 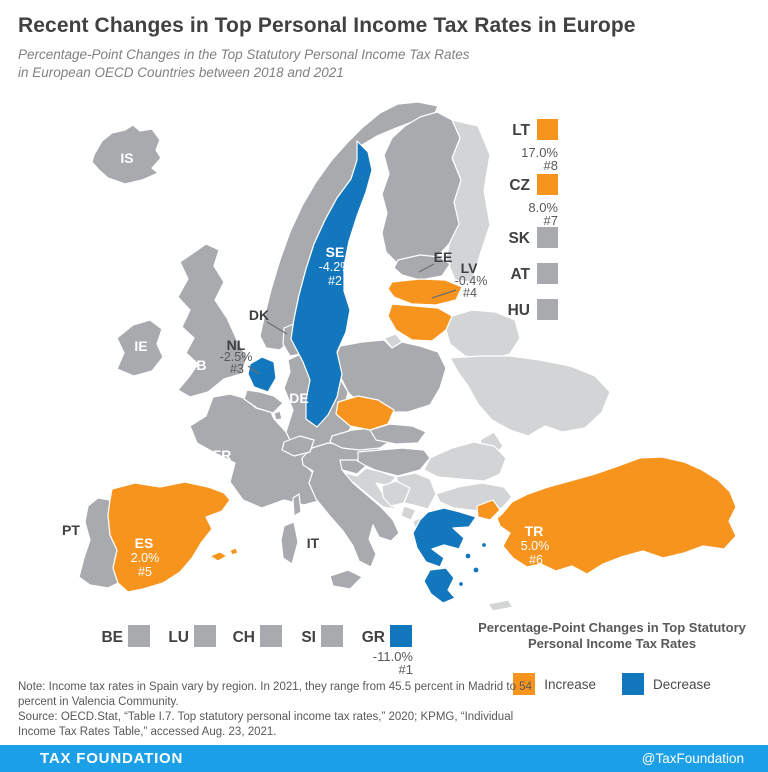 What do you see at coordinates (335, 266) in the screenshot?
I see `map-value-se: -4.2%` at bounding box center [335, 266].